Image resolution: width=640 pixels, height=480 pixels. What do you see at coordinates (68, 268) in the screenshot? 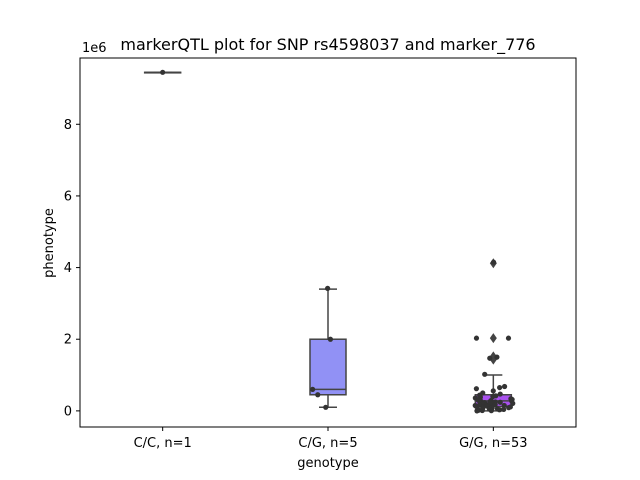
I see `y-tick-label: 4` at bounding box center [68, 268].